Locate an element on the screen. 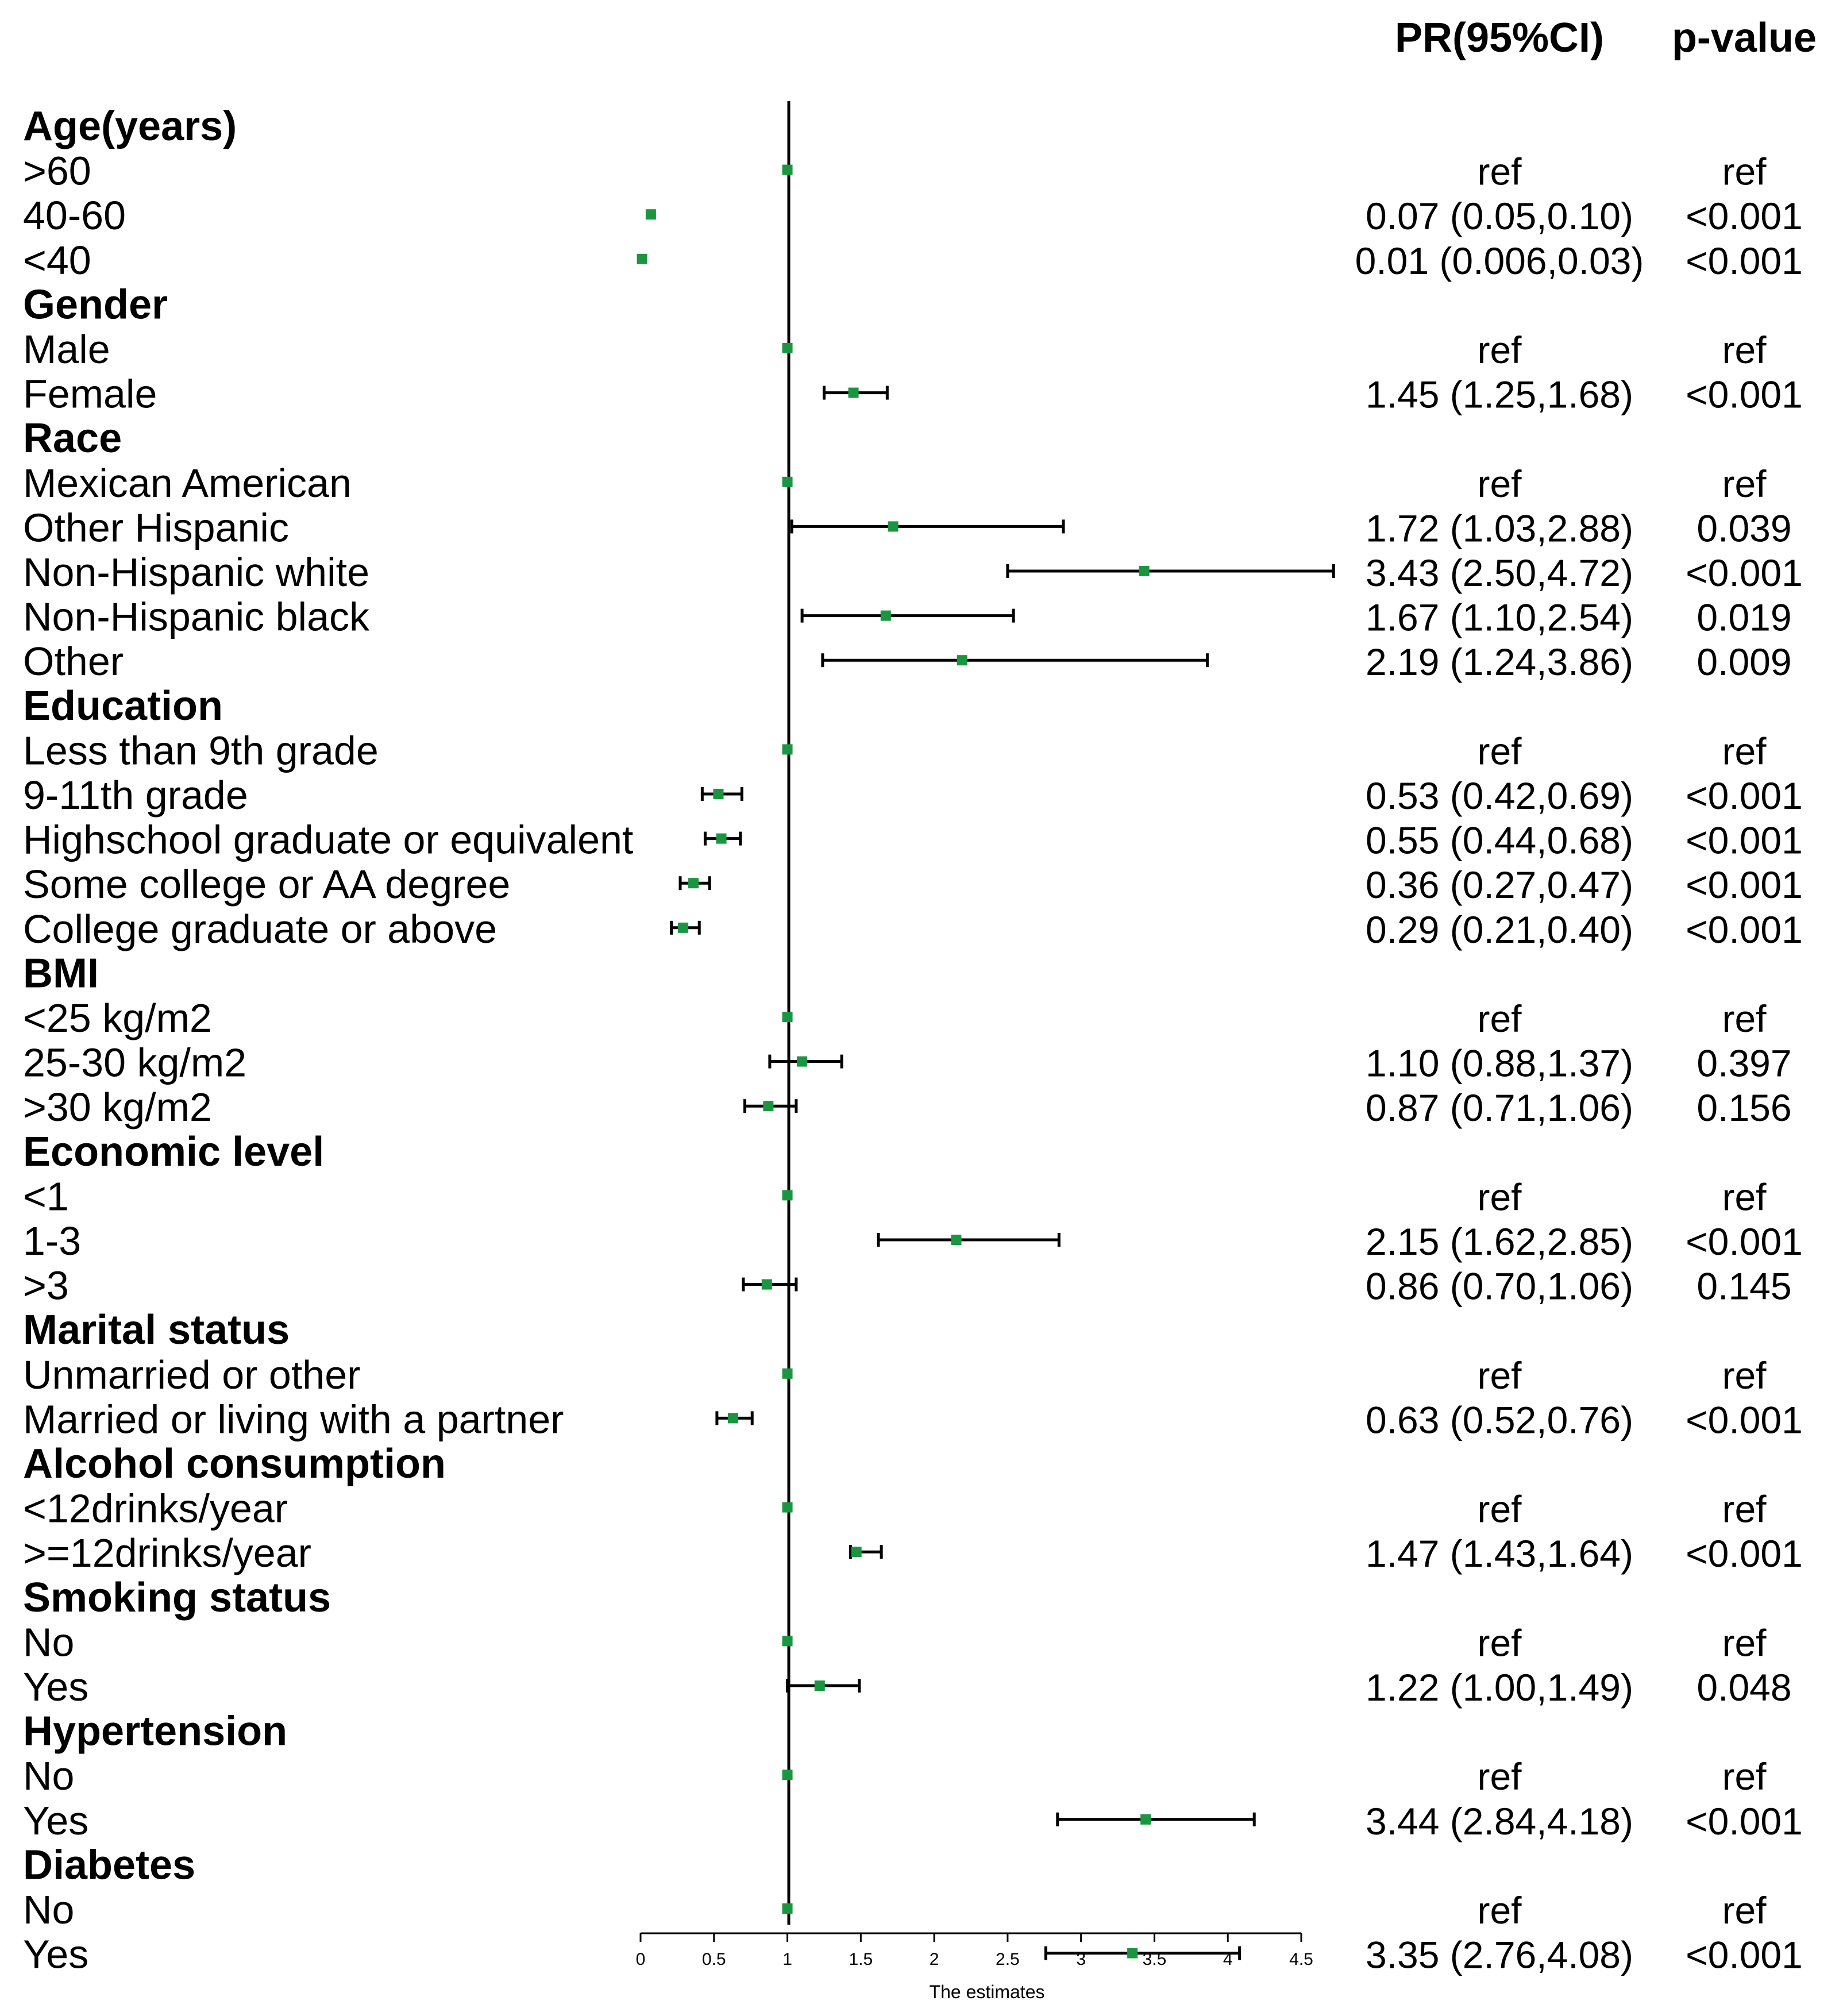  row-label: Non-Hispanic white is located at coordinates (196, 572).